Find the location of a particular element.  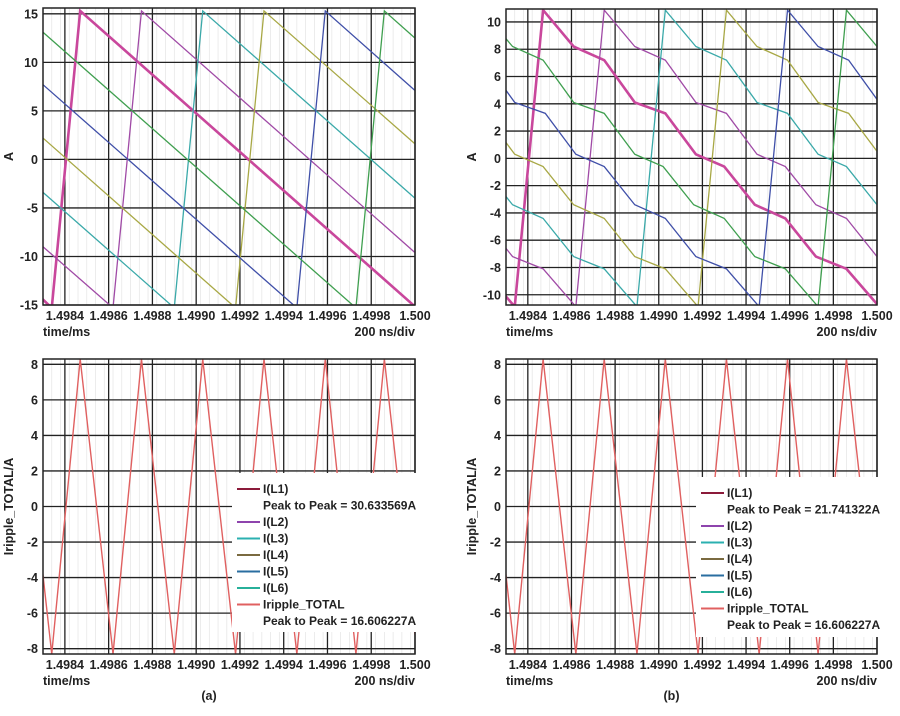

y-tick-label: 10 is located at coordinates (494, 22).